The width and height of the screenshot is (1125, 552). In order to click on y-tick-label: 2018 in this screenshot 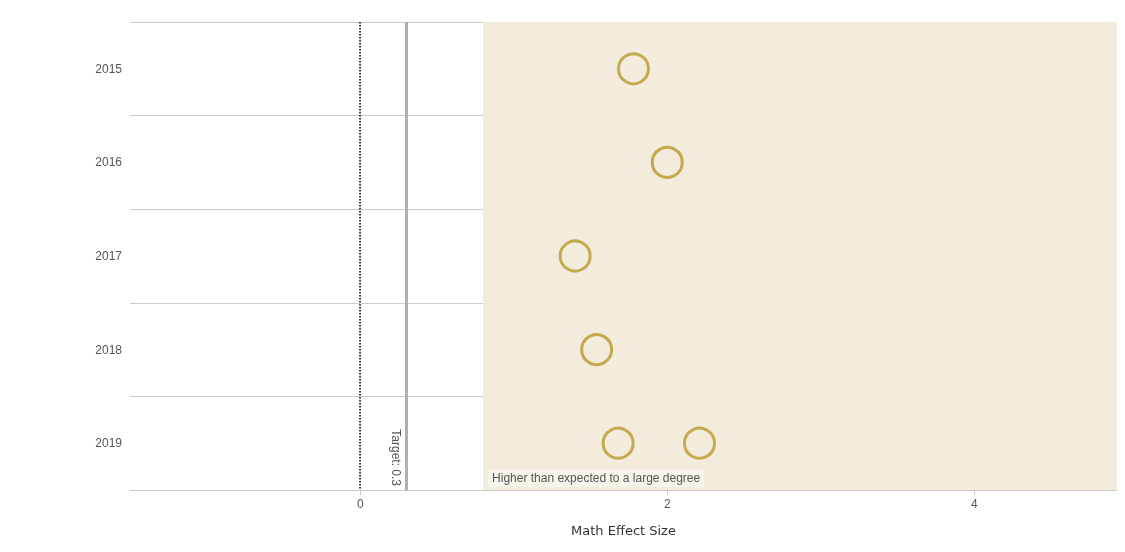, I will do `click(109, 349)`.